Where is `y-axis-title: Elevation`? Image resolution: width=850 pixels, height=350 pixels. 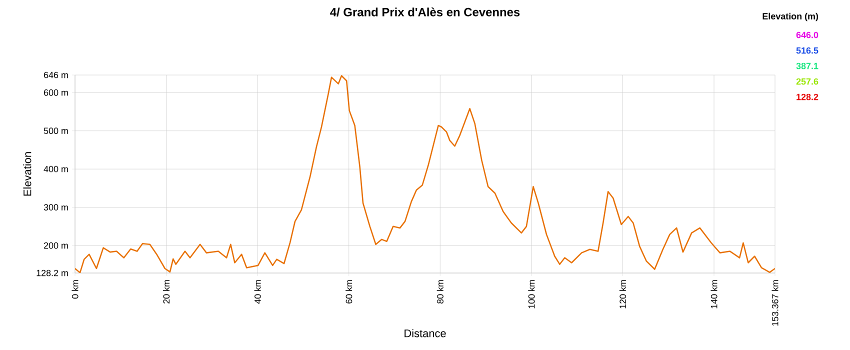 y-axis-title: Elevation is located at coordinates (27, 174).